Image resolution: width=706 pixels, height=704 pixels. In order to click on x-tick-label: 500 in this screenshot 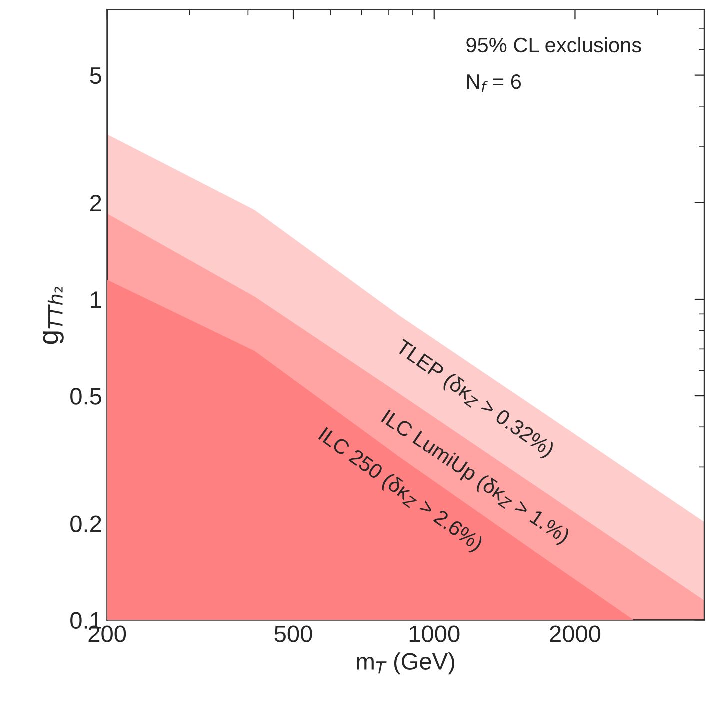, I will do `click(293, 634)`.